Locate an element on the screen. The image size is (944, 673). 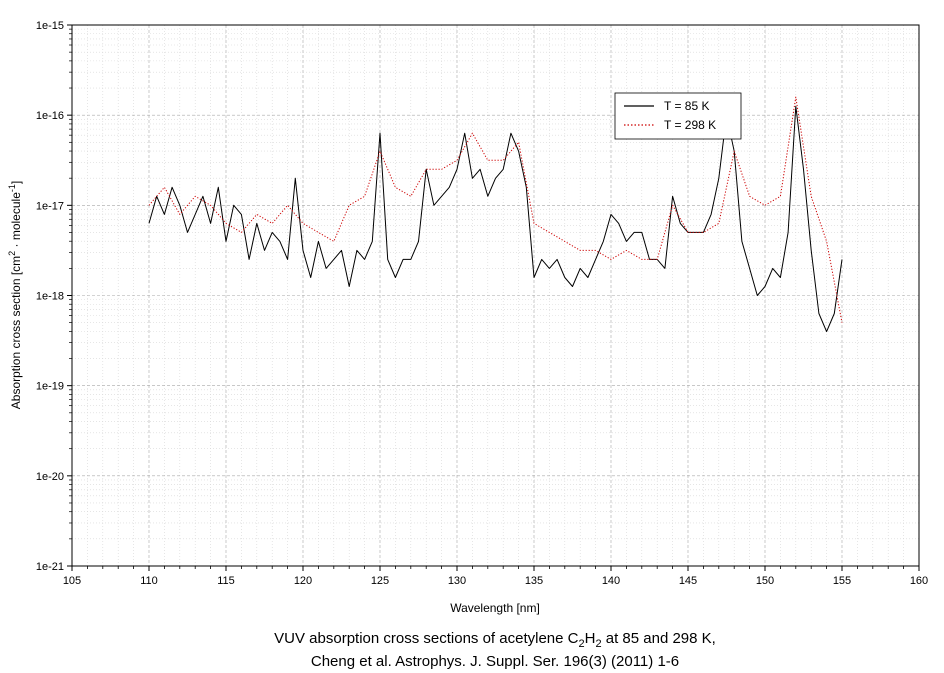
y-label-main: Absorption cross section [cm is located at coordinates (16, 332).